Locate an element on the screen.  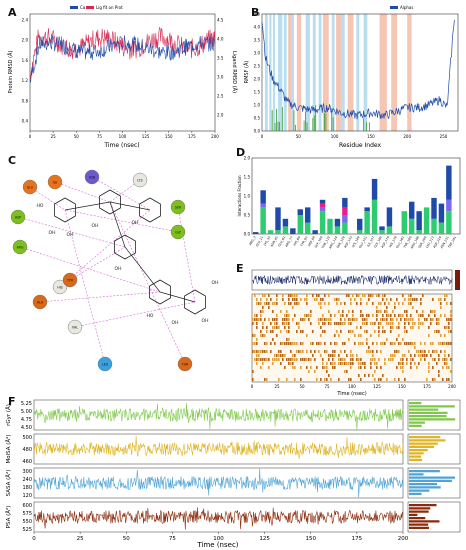
panel-letter-d: D is located at coordinates (241, 152).